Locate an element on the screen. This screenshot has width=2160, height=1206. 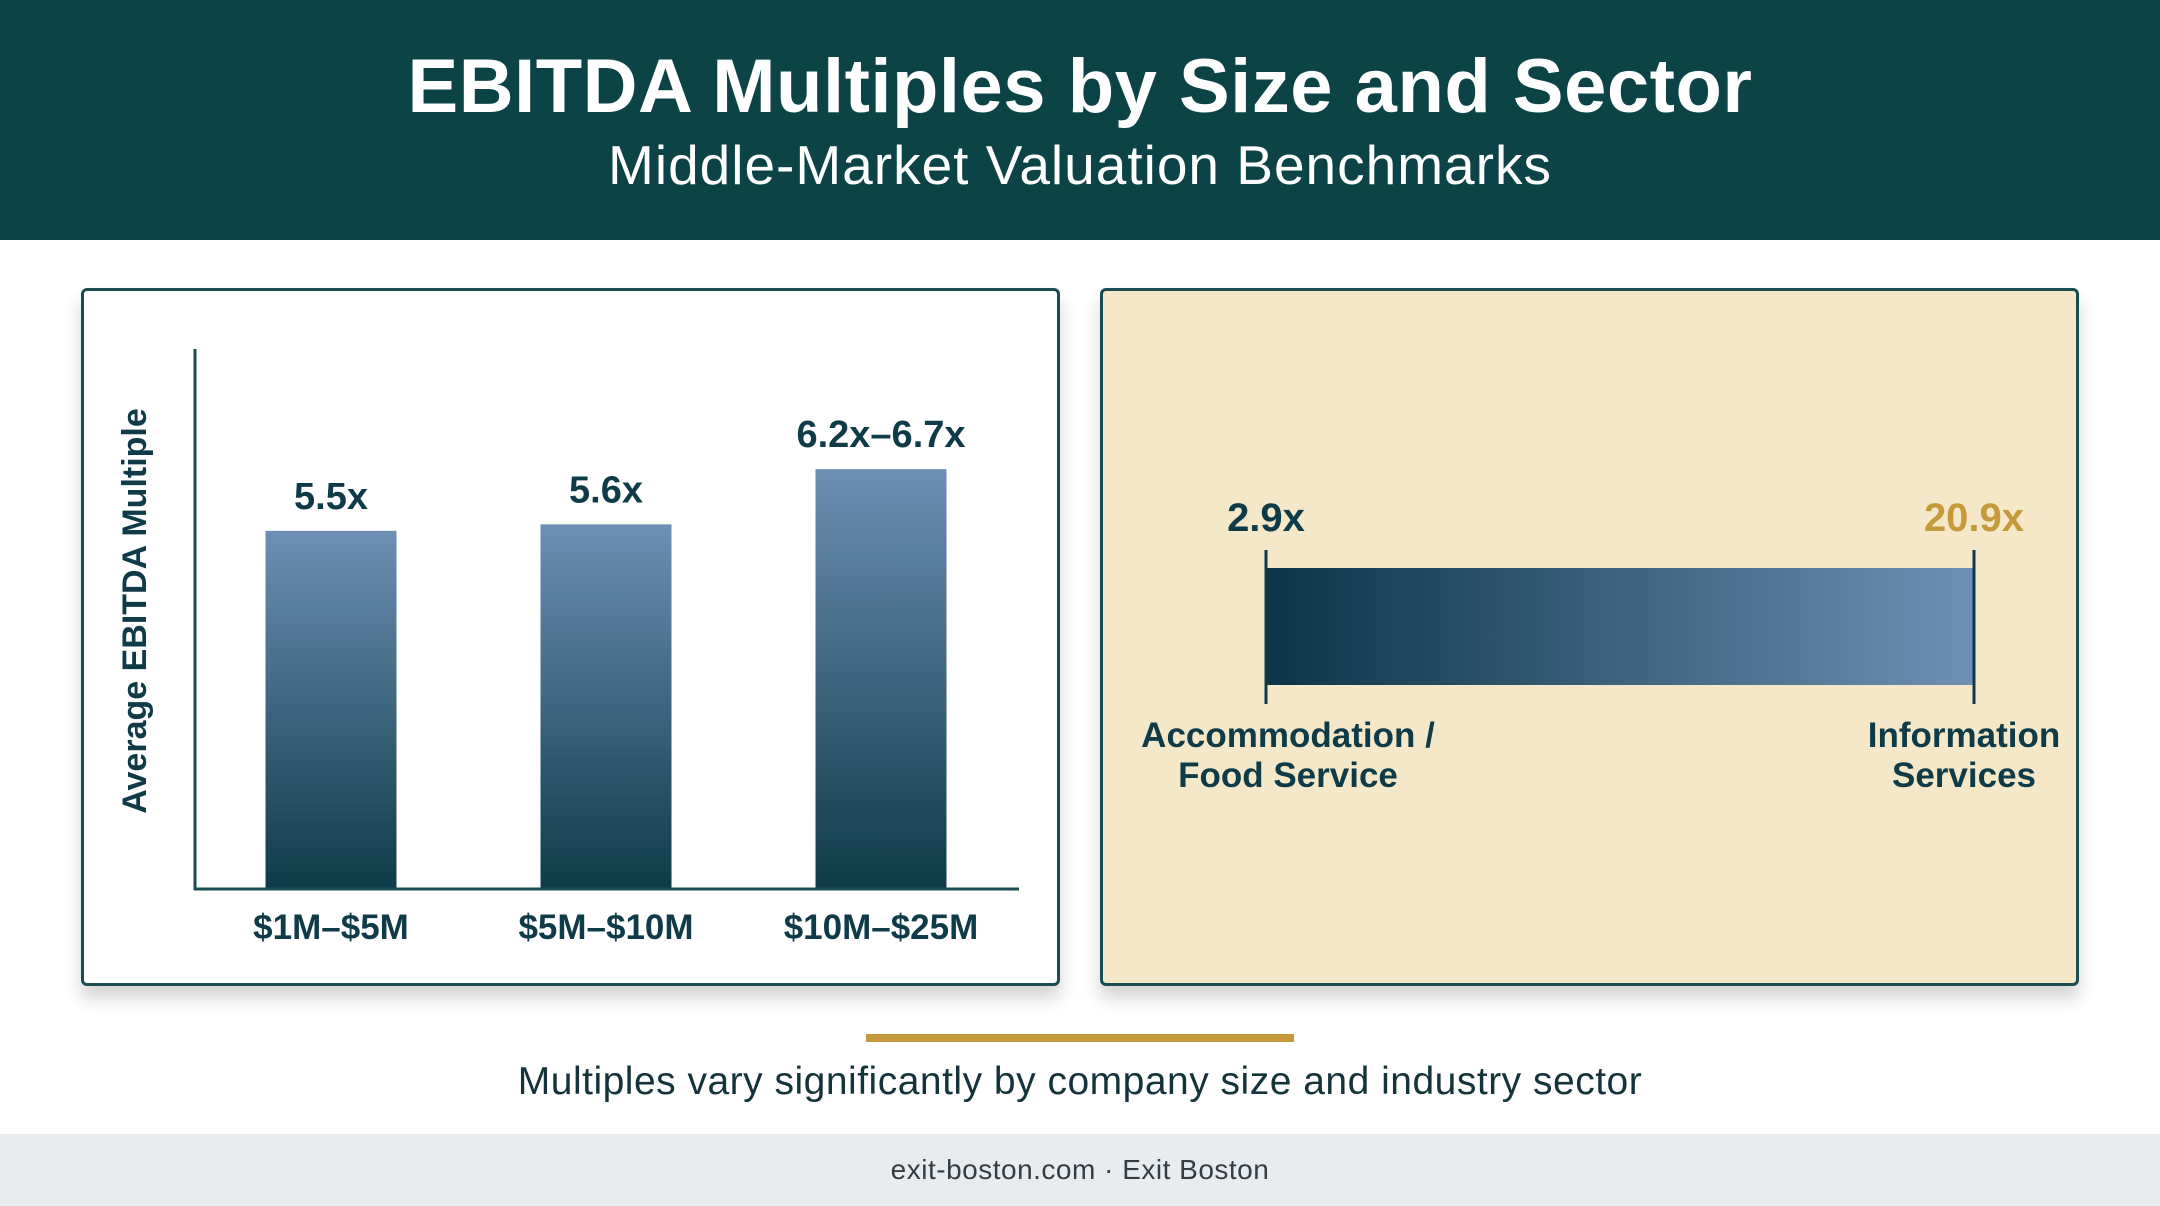
range-bar is located at coordinates (1620, 626).